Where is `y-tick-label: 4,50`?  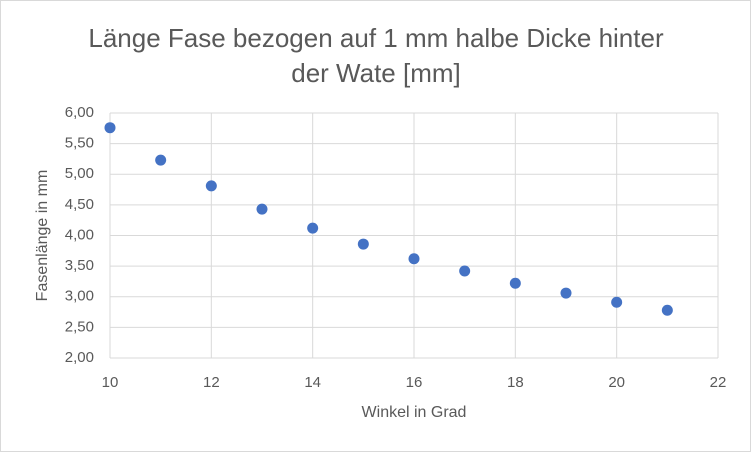
y-tick-label: 4,50 is located at coordinates (79, 204).